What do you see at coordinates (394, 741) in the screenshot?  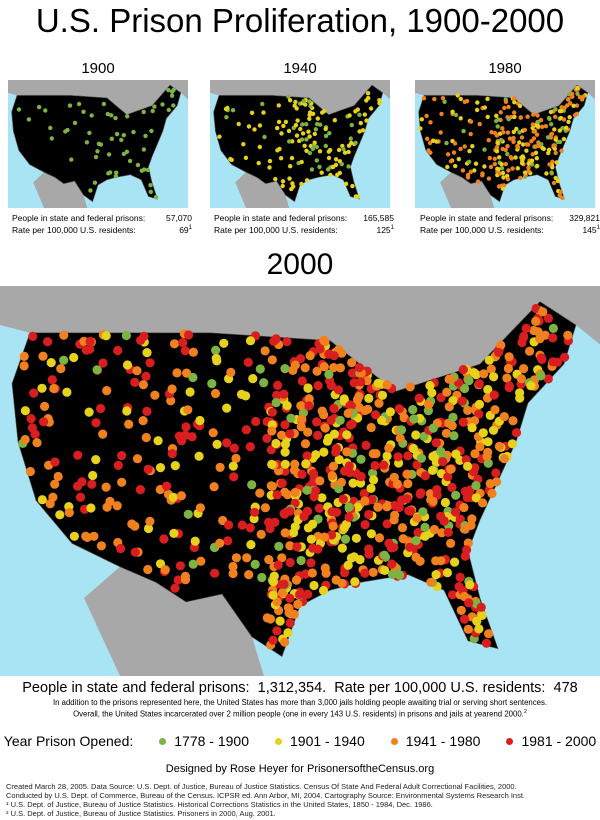 I see `legend-swatch` at bounding box center [394, 741].